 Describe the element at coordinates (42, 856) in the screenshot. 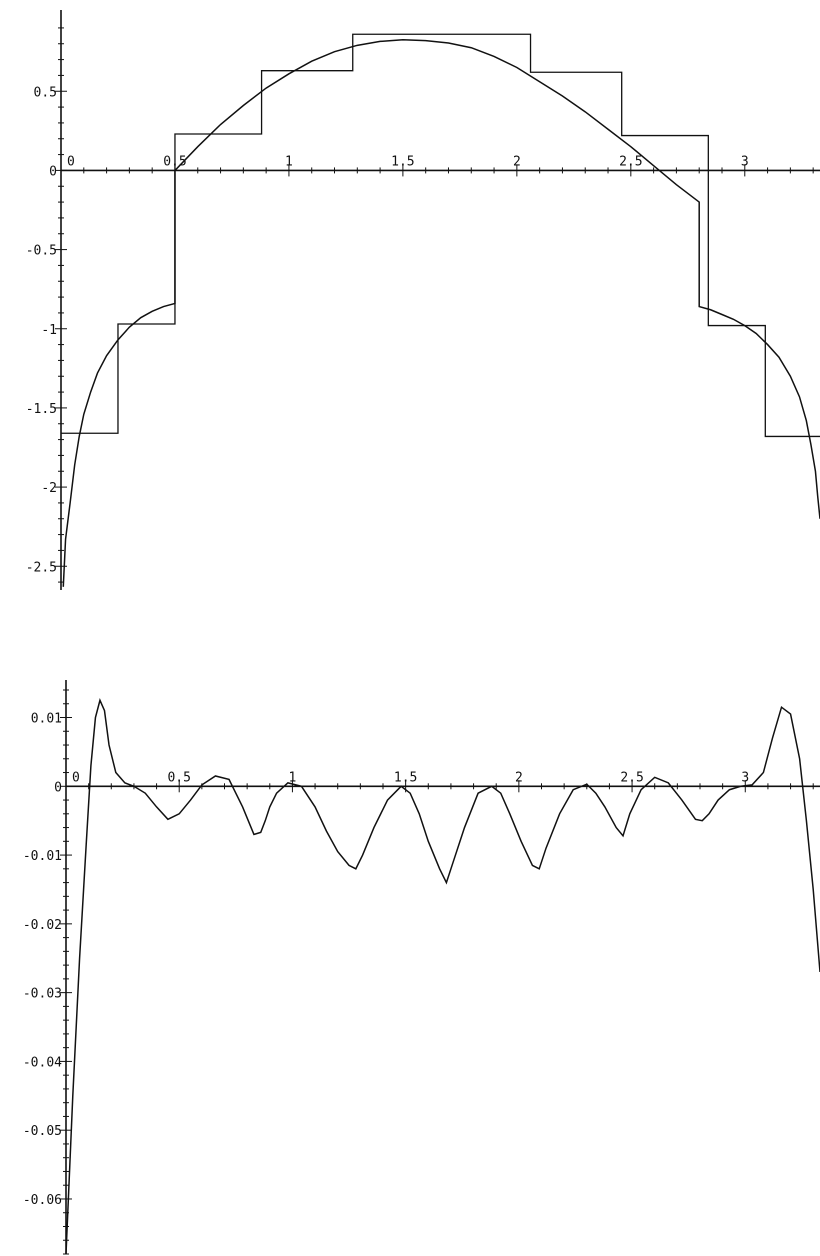

I see `y-tick-label: -0.01` at that location.